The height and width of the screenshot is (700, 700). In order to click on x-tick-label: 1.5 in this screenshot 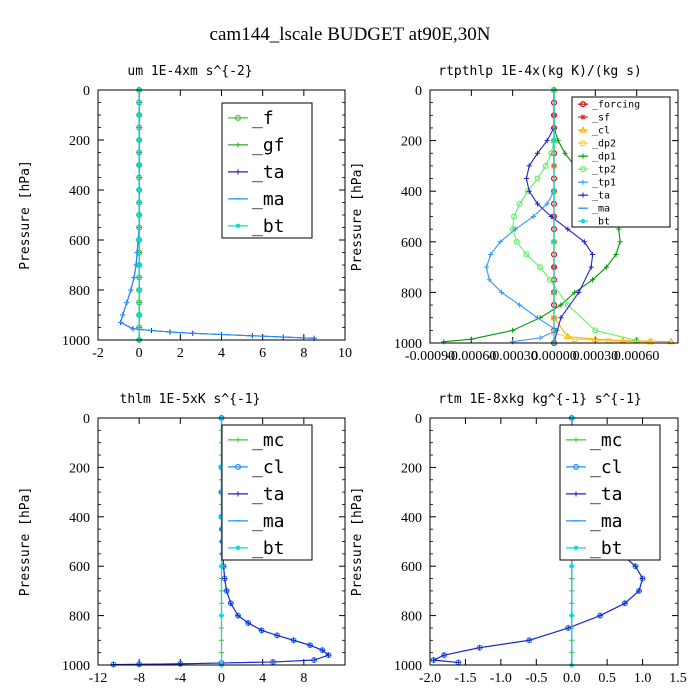, I will do `click(678, 678)`.